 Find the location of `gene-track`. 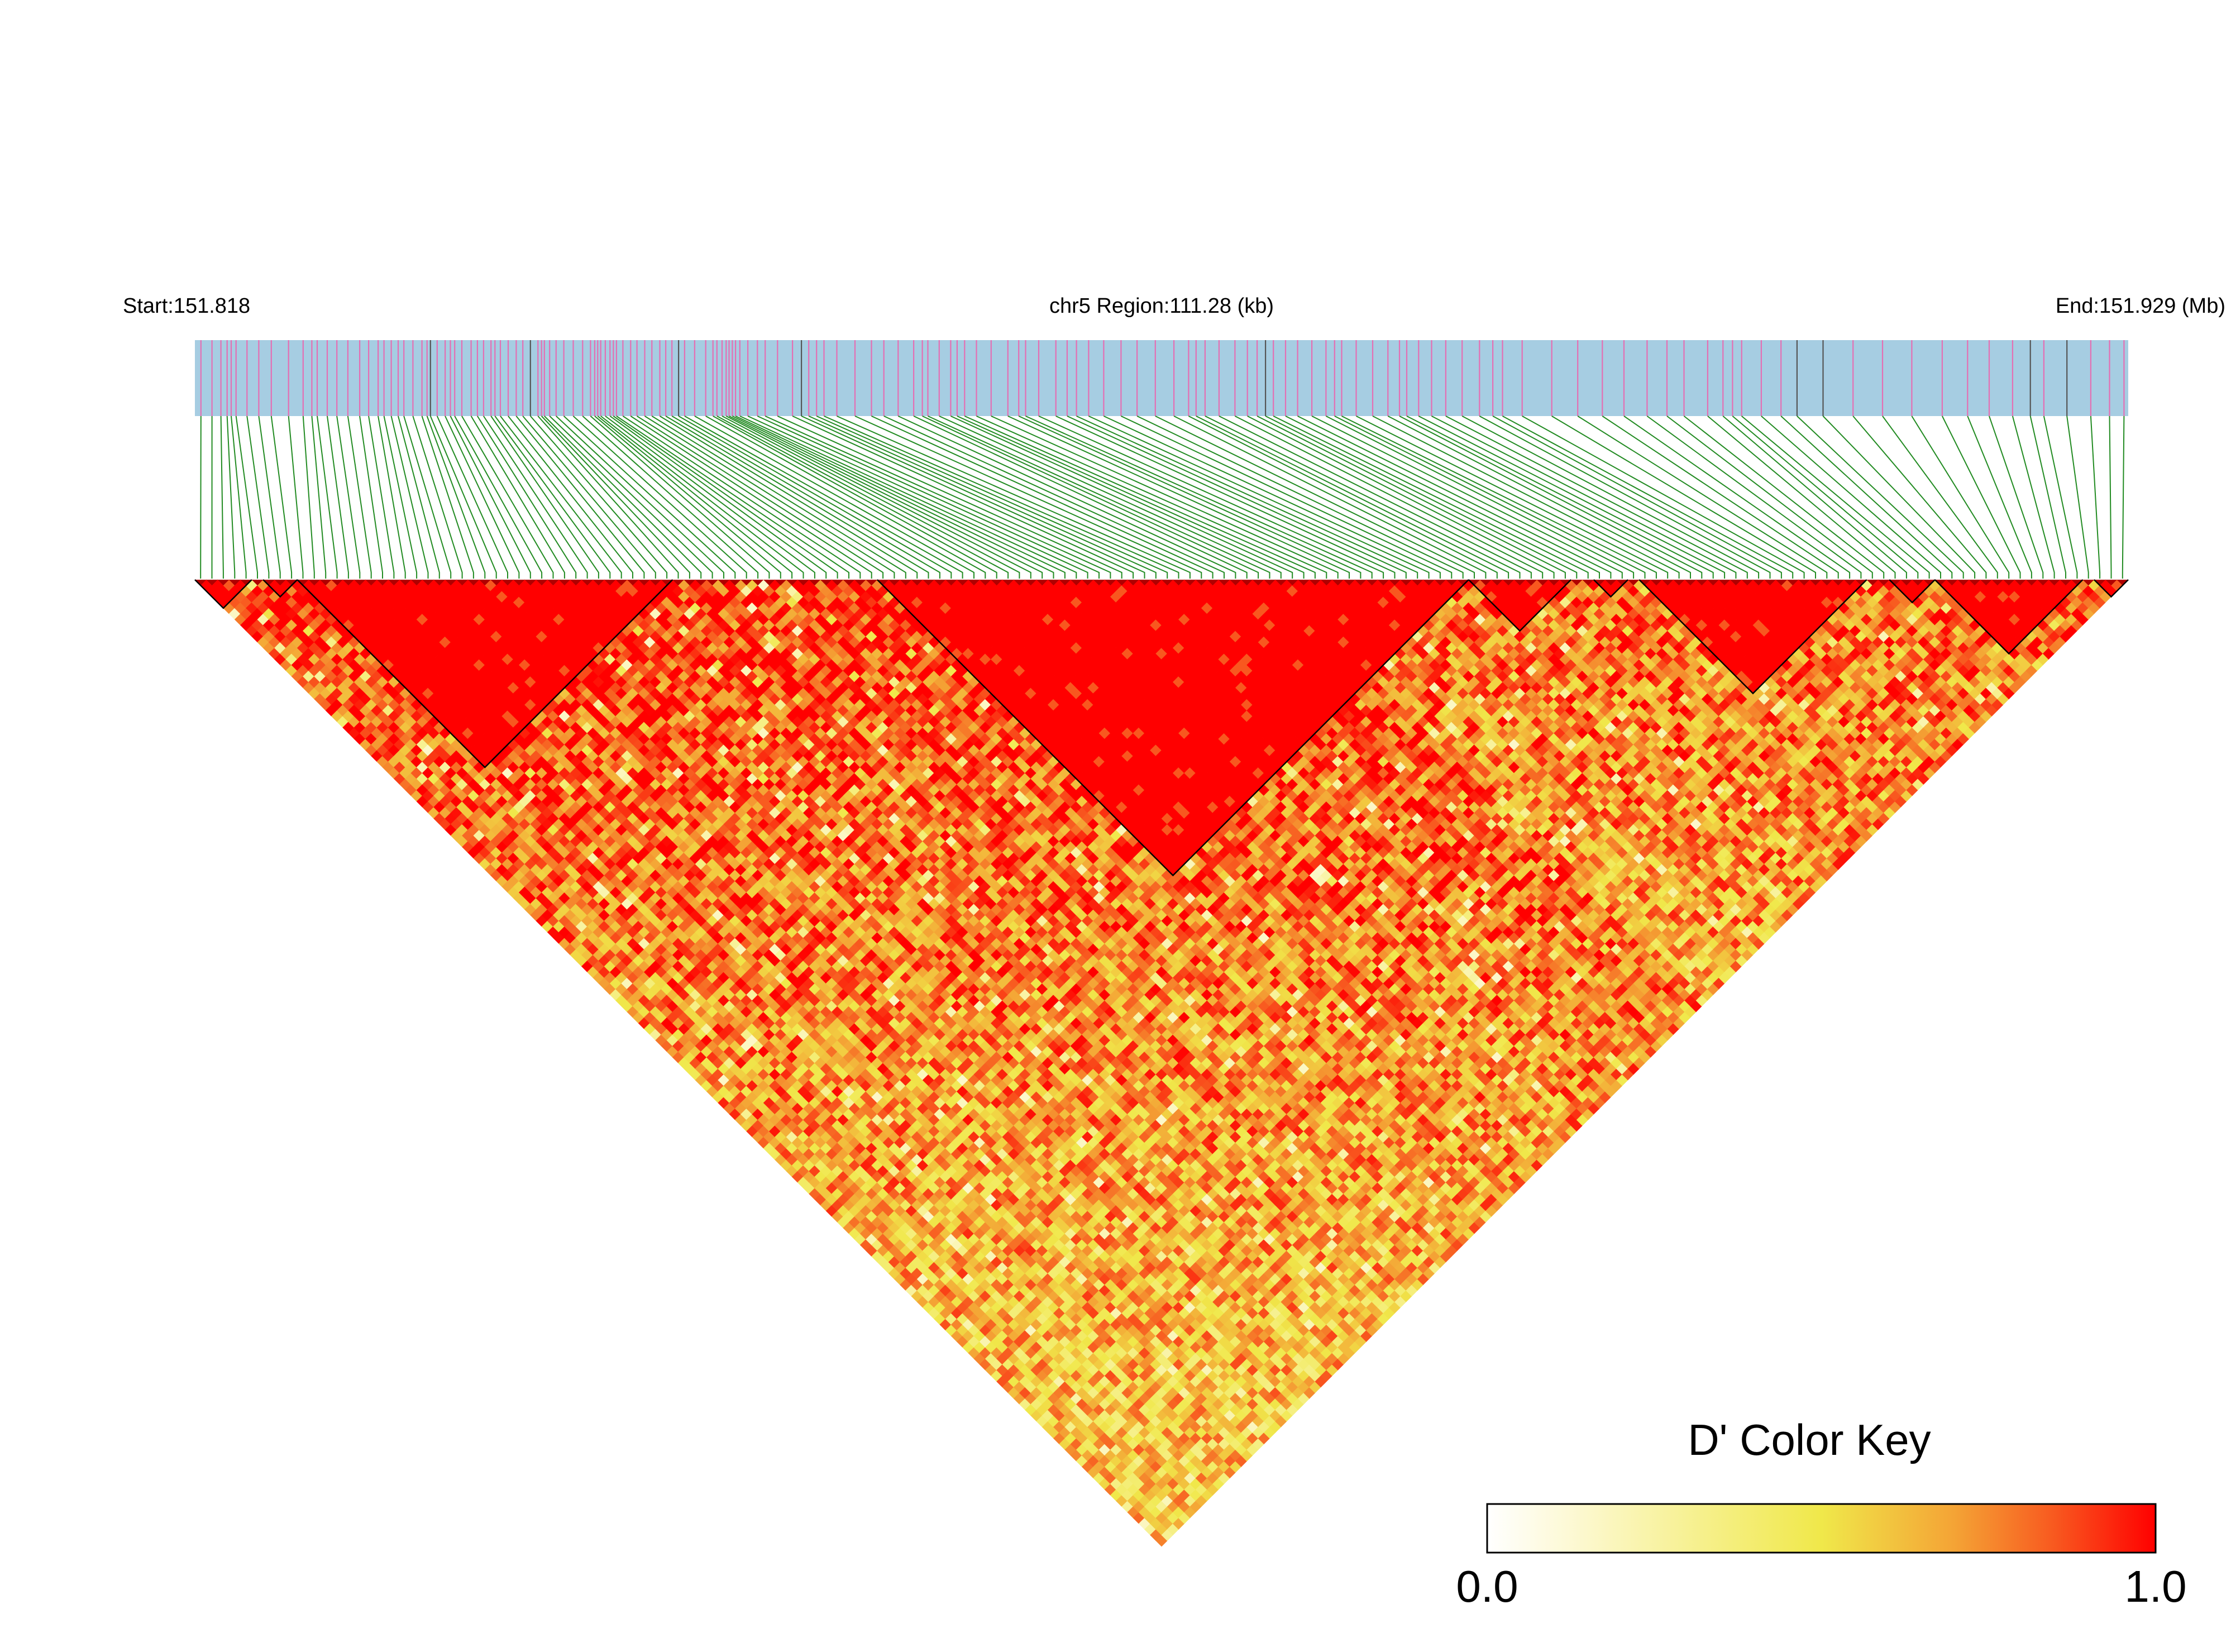

gene-track is located at coordinates (1161, 378).